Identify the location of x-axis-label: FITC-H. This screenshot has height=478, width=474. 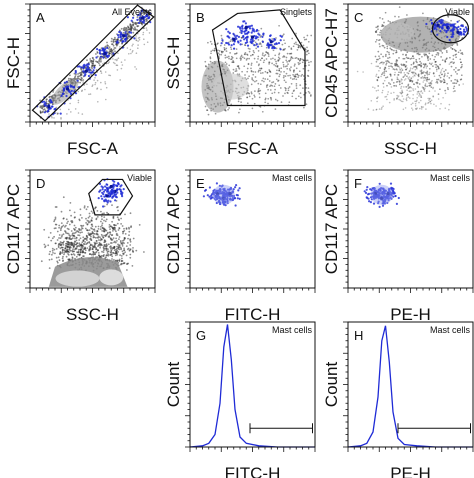
(253, 471).